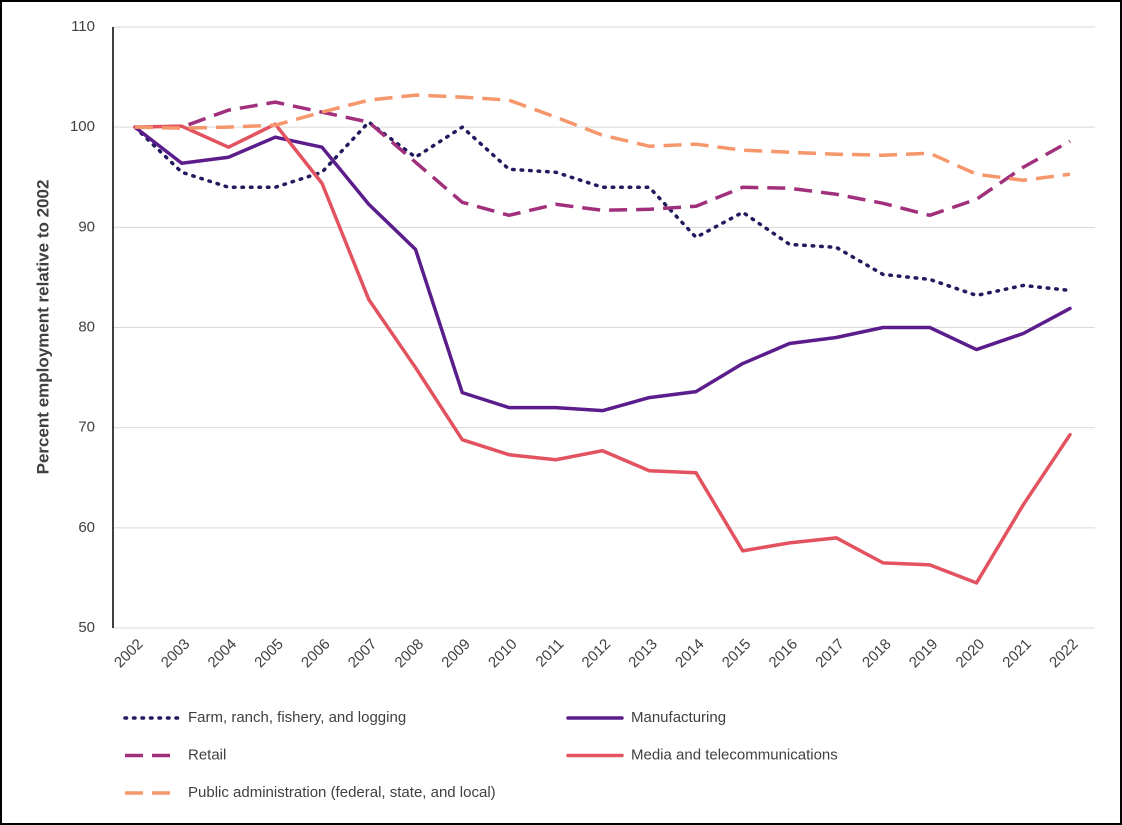 Image resolution: width=1122 pixels, height=825 pixels. Describe the element at coordinates (83, 26) in the screenshot. I see `y-tick-label: 110` at that location.